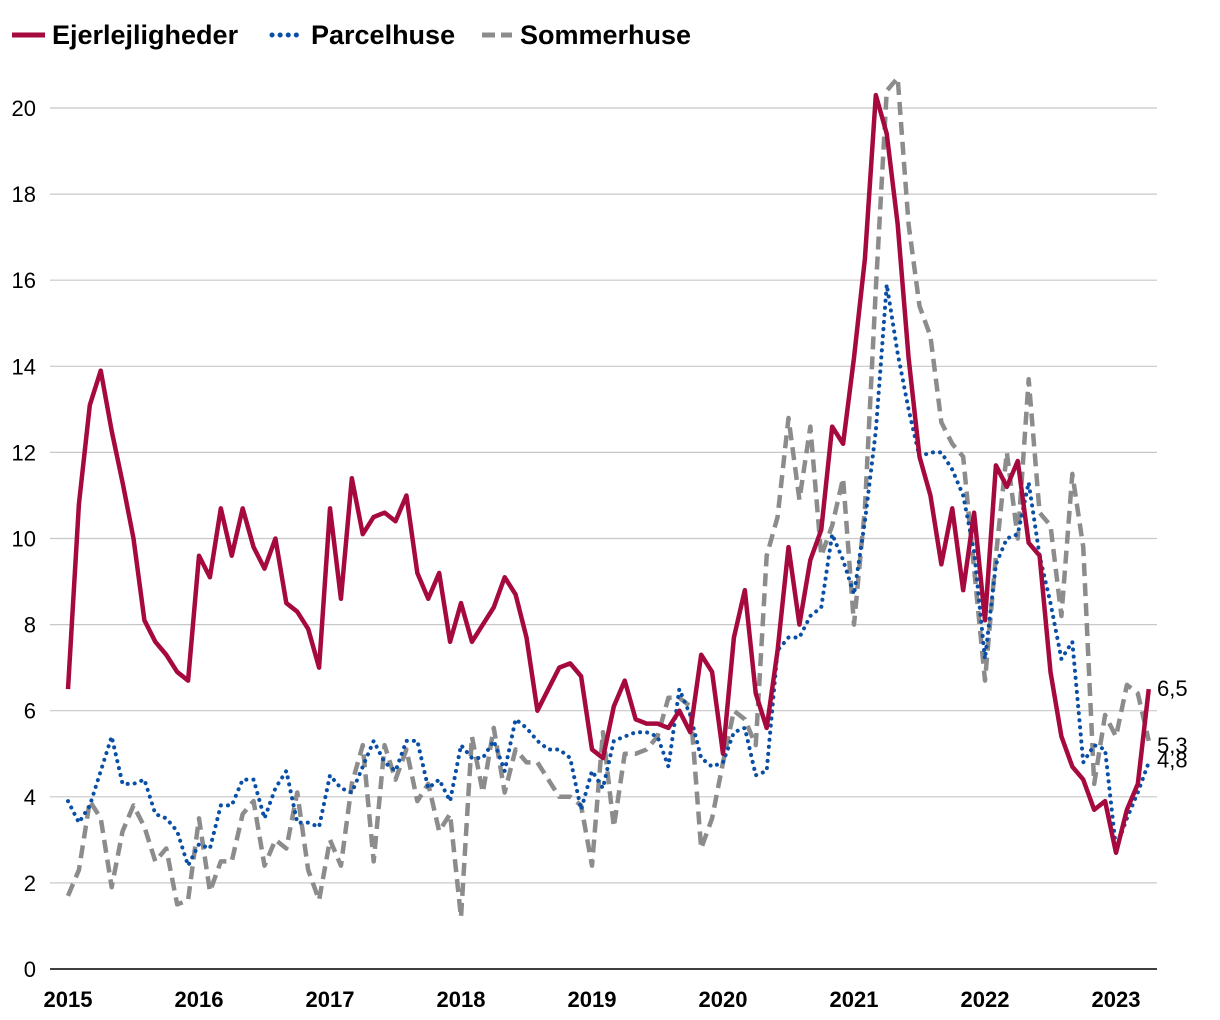 The width and height of the screenshot is (1220, 1020). What do you see at coordinates (30, 883) in the screenshot?
I see `y-tick-2: 2` at bounding box center [30, 883].